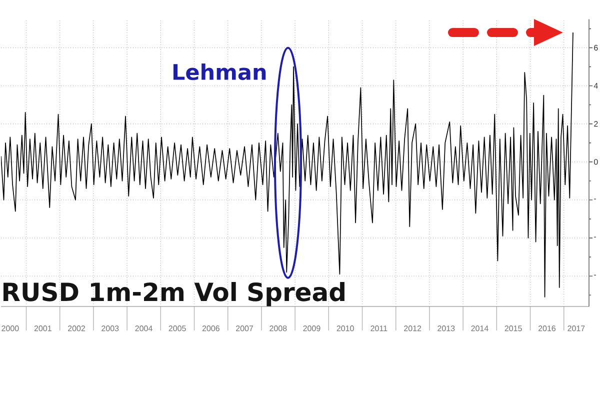 The image size is (600, 400). Describe the element at coordinates (596, 47) in the screenshot. I see `y-tick-label: 6` at that location.